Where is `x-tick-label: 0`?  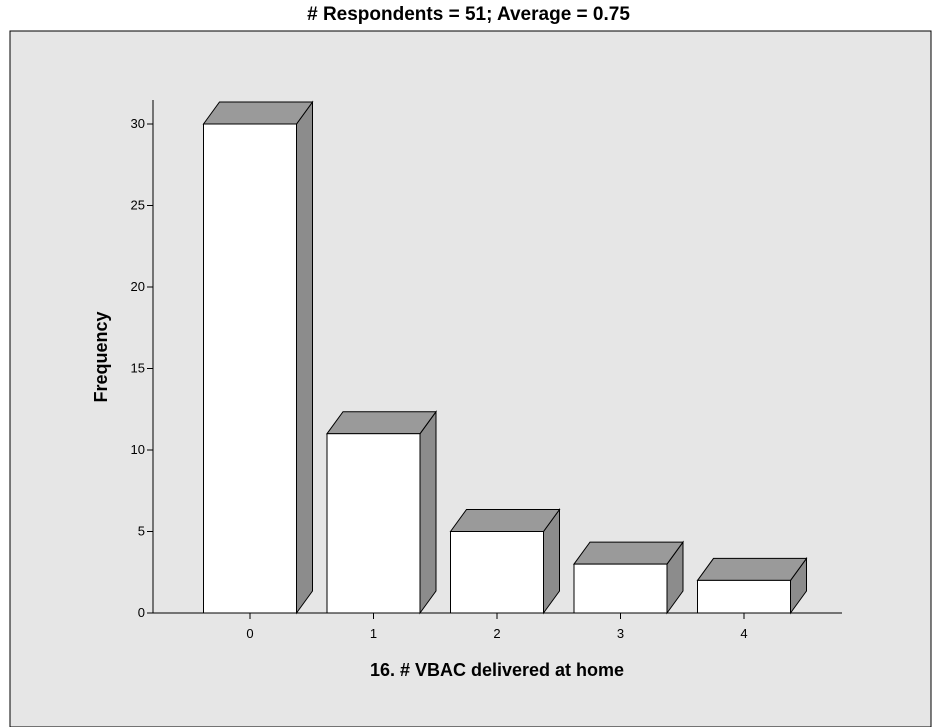
x-tick-label: 0 is located at coordinates (249, 633).